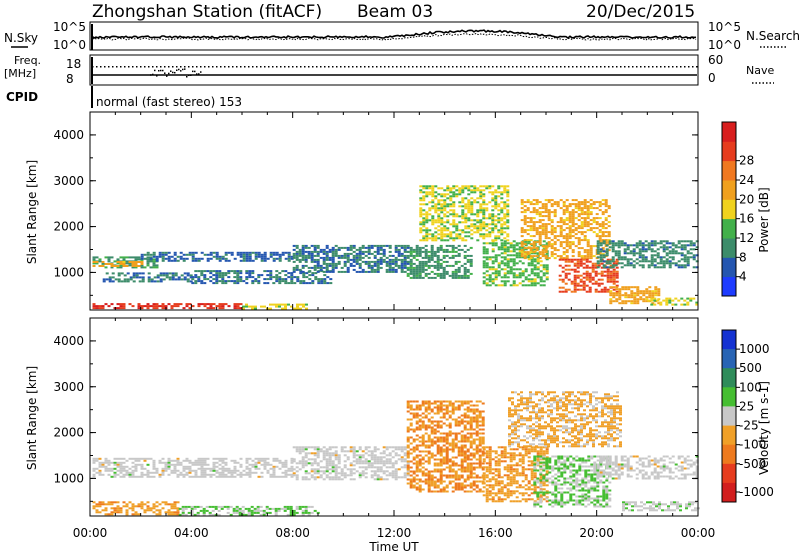 The width and height of the screenshot is (800, 554). Describe the element at coordinates (729, 267) in the screenshot. I see `colorbar-swatch` at that location.